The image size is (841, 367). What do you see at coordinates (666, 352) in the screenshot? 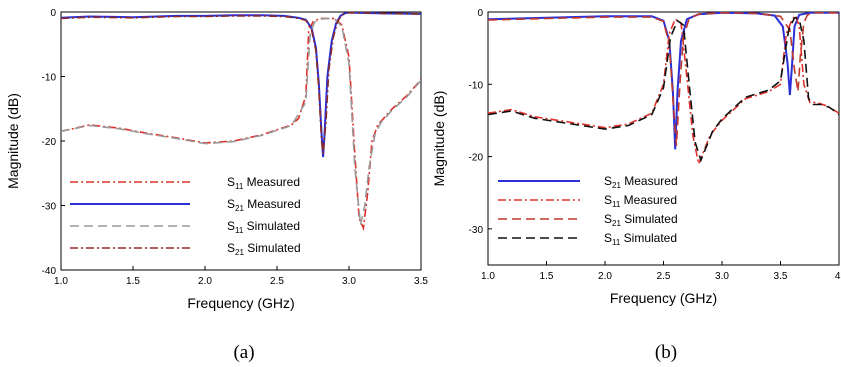
I see `panel-caption: (b)` at bounding box center [666, 352].